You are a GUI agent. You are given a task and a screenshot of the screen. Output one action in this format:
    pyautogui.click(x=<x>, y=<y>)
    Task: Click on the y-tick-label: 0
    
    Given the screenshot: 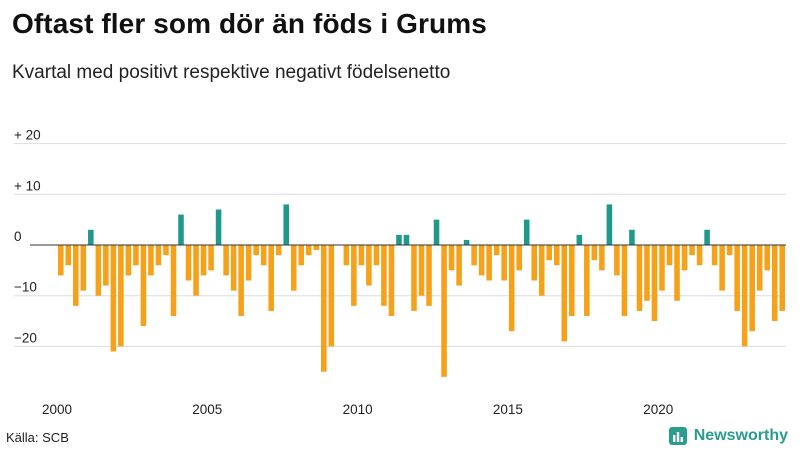 What is the action you would take?
    pyautogui.click(x=18, y=236)
    